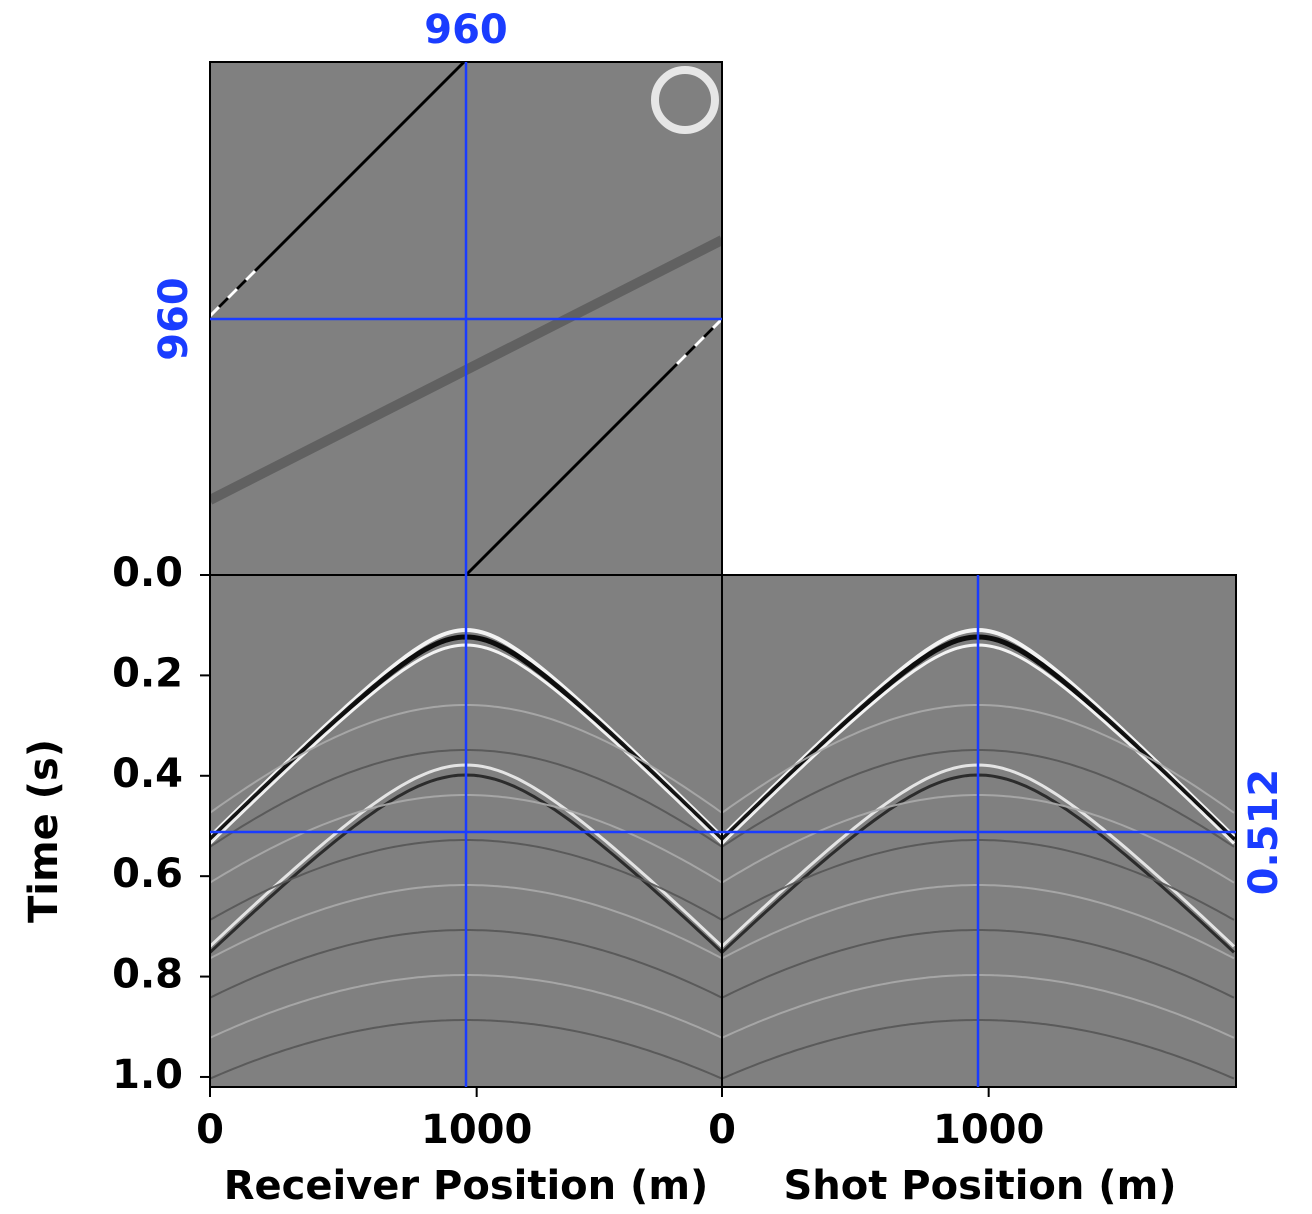 The height and width of the screenshot is (1214, 1312). What do you see at coordinates (685, 100) in the screenshot?
I see `ring` at bounding box center [685, 100].